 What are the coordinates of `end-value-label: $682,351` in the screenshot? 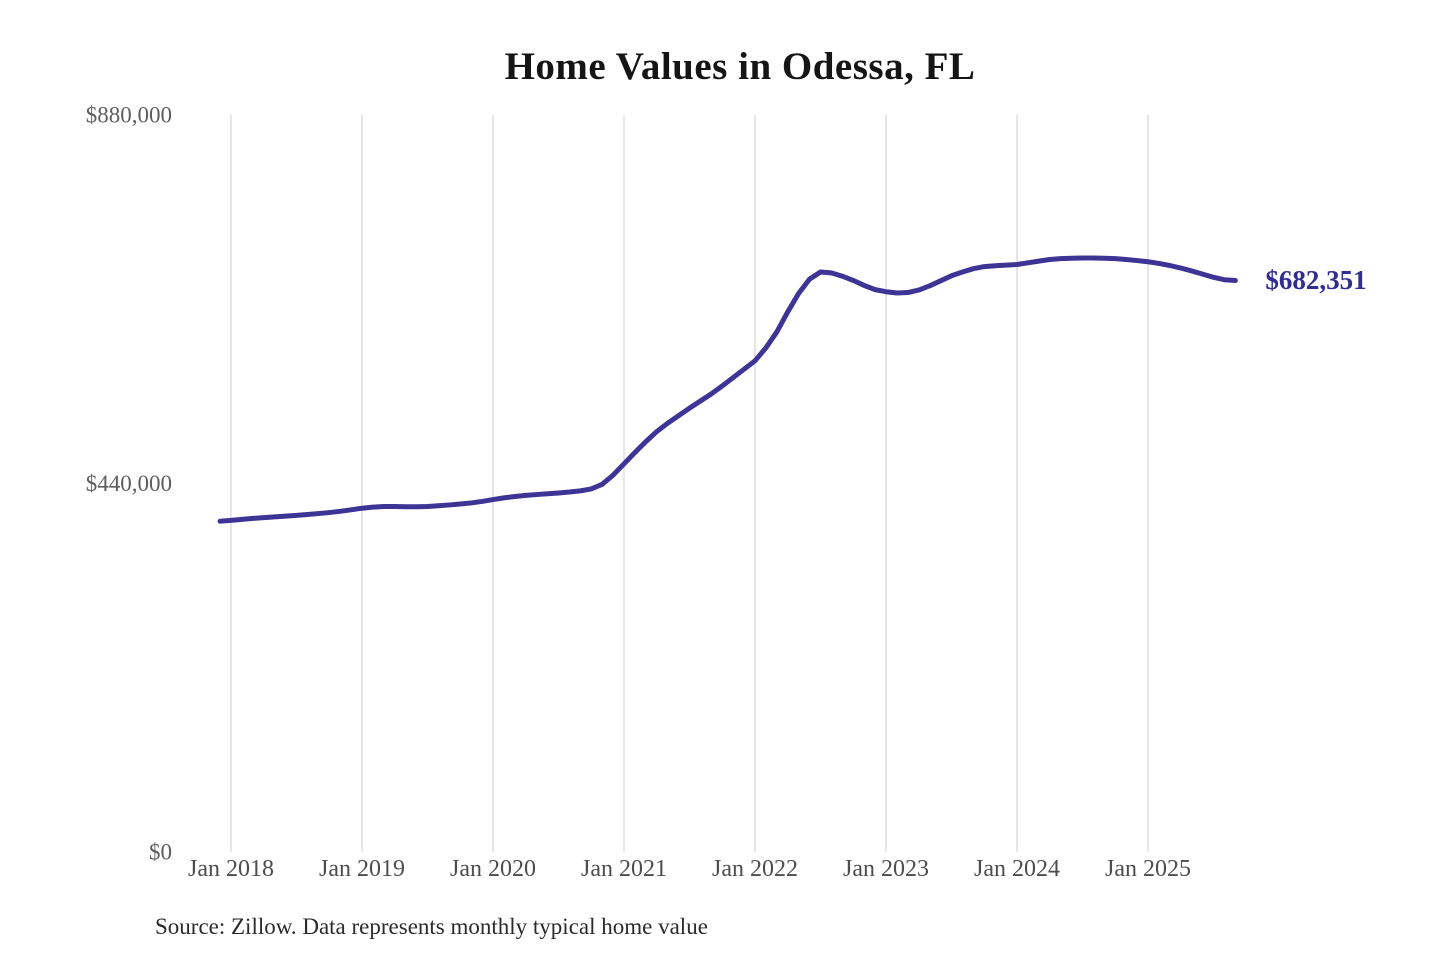 It's located at (1316, 279).